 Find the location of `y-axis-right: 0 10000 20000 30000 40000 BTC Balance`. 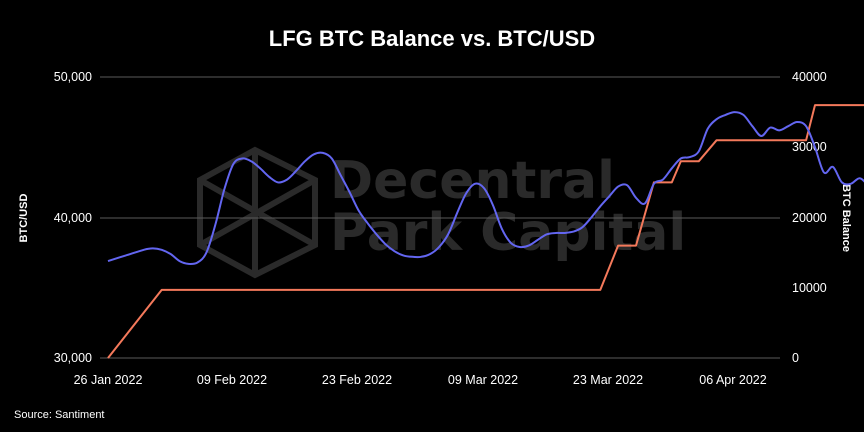

y-axis-right: 0 10000 20000 30000 40000 BTC Balance is located at coordinates (822, 217).